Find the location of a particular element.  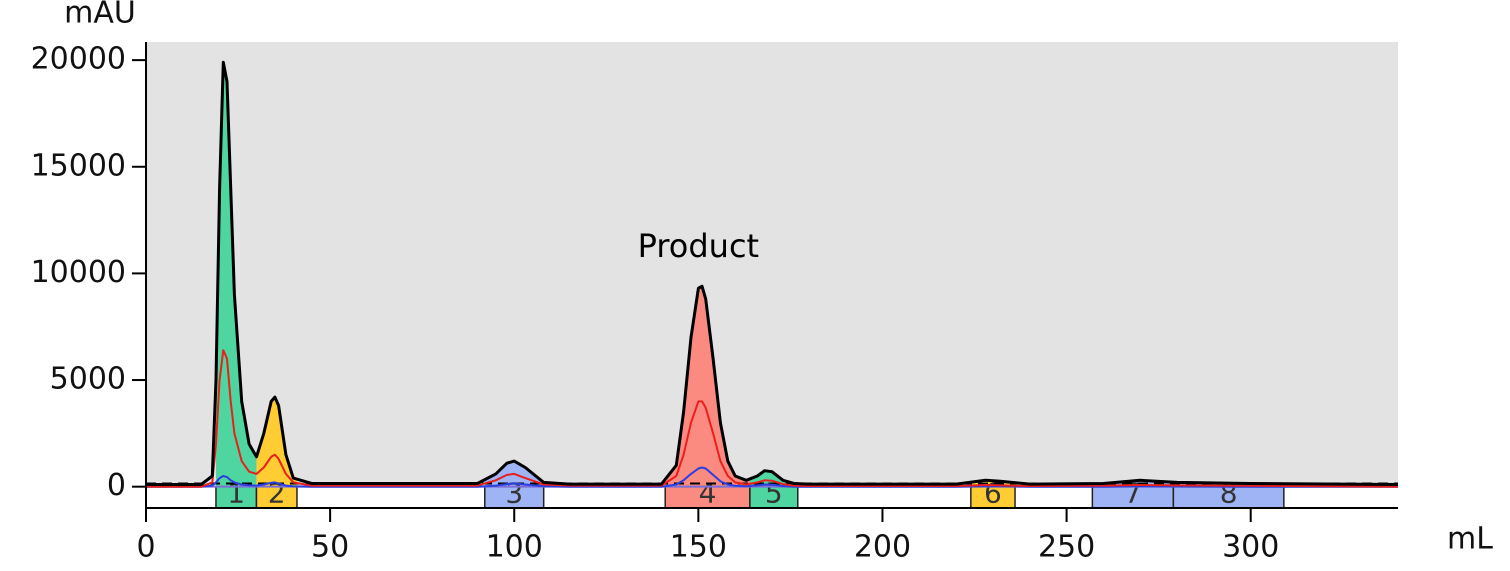

y-tick-label: 15000 is located at coordinates (78, 165).